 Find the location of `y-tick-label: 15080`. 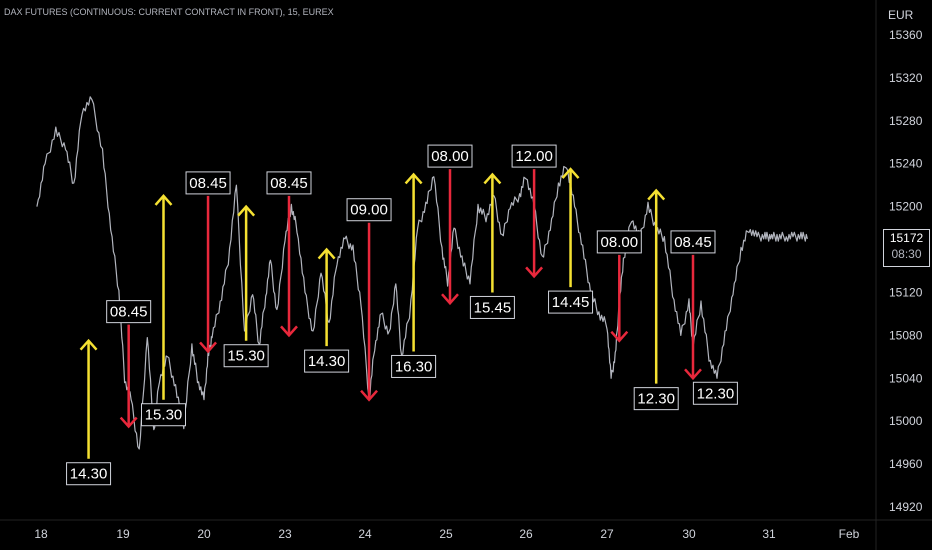

y-tick-label: 15080 is located at coordinates (906, 335).